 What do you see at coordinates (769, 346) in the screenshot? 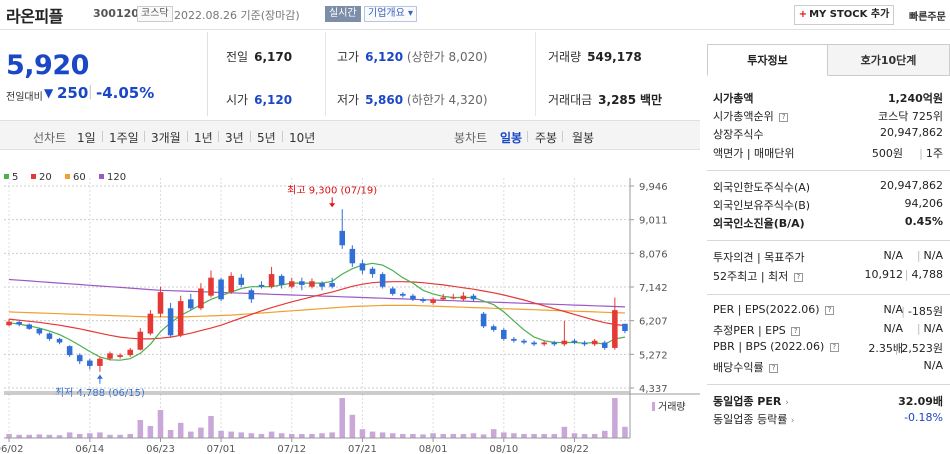
I see `pbr-label: PBR | BPS (2022.06)` at bounding box center [769, 346].